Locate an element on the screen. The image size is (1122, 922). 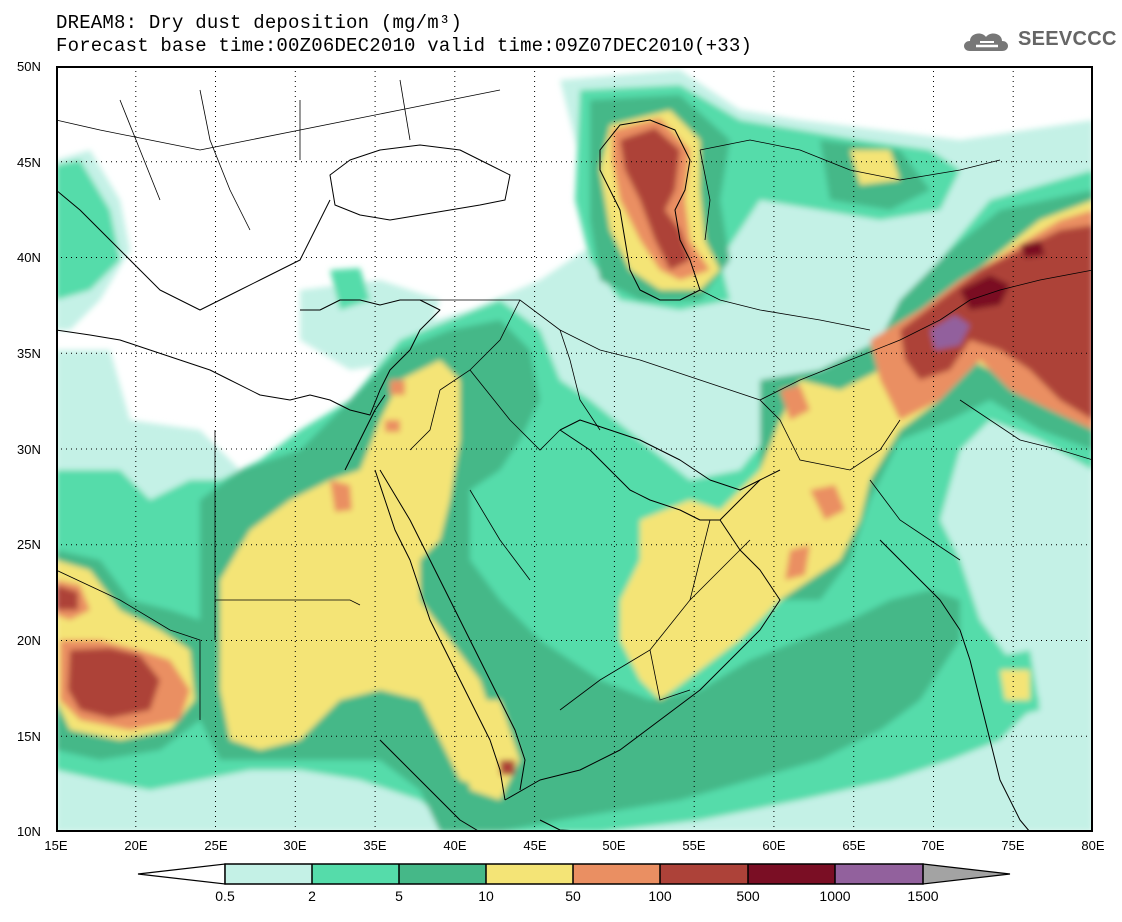
lon-label: 30E is located at coordinates (295, 845).